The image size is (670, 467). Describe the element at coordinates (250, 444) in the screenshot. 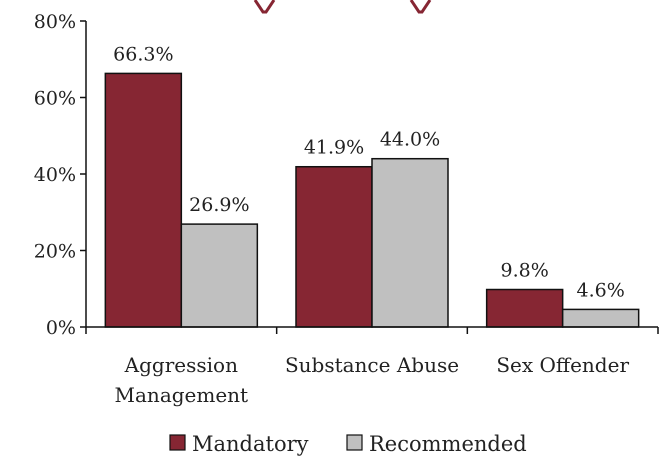

I see `legend-label-mandatory: Mandatory` at that location.